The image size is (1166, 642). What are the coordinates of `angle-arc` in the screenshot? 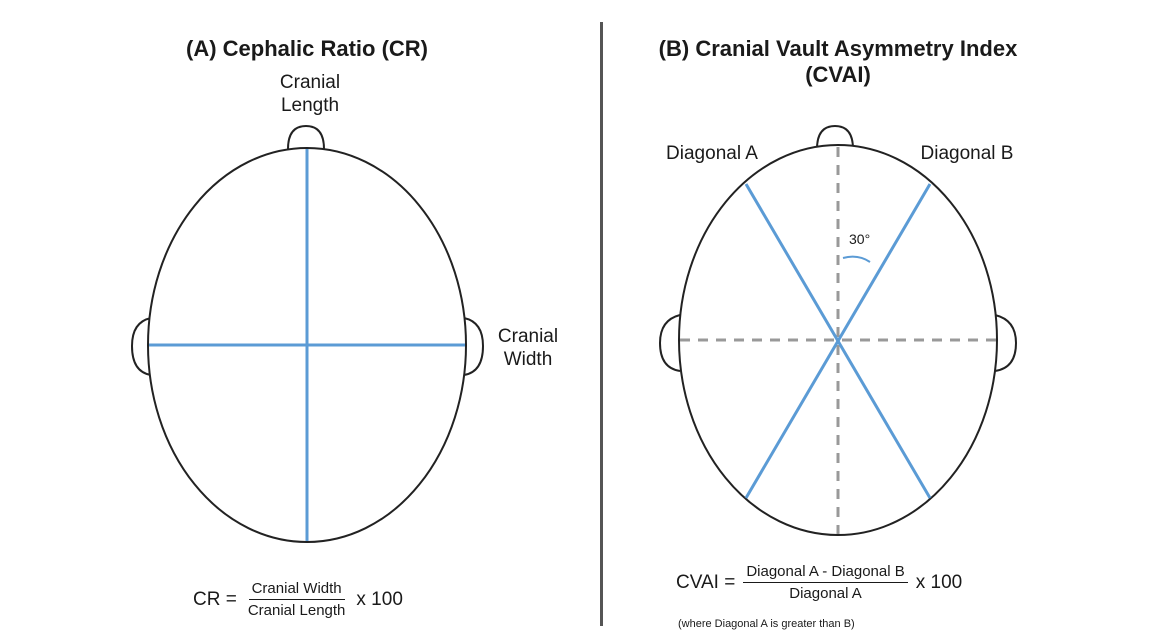 It's located at (856, 259).